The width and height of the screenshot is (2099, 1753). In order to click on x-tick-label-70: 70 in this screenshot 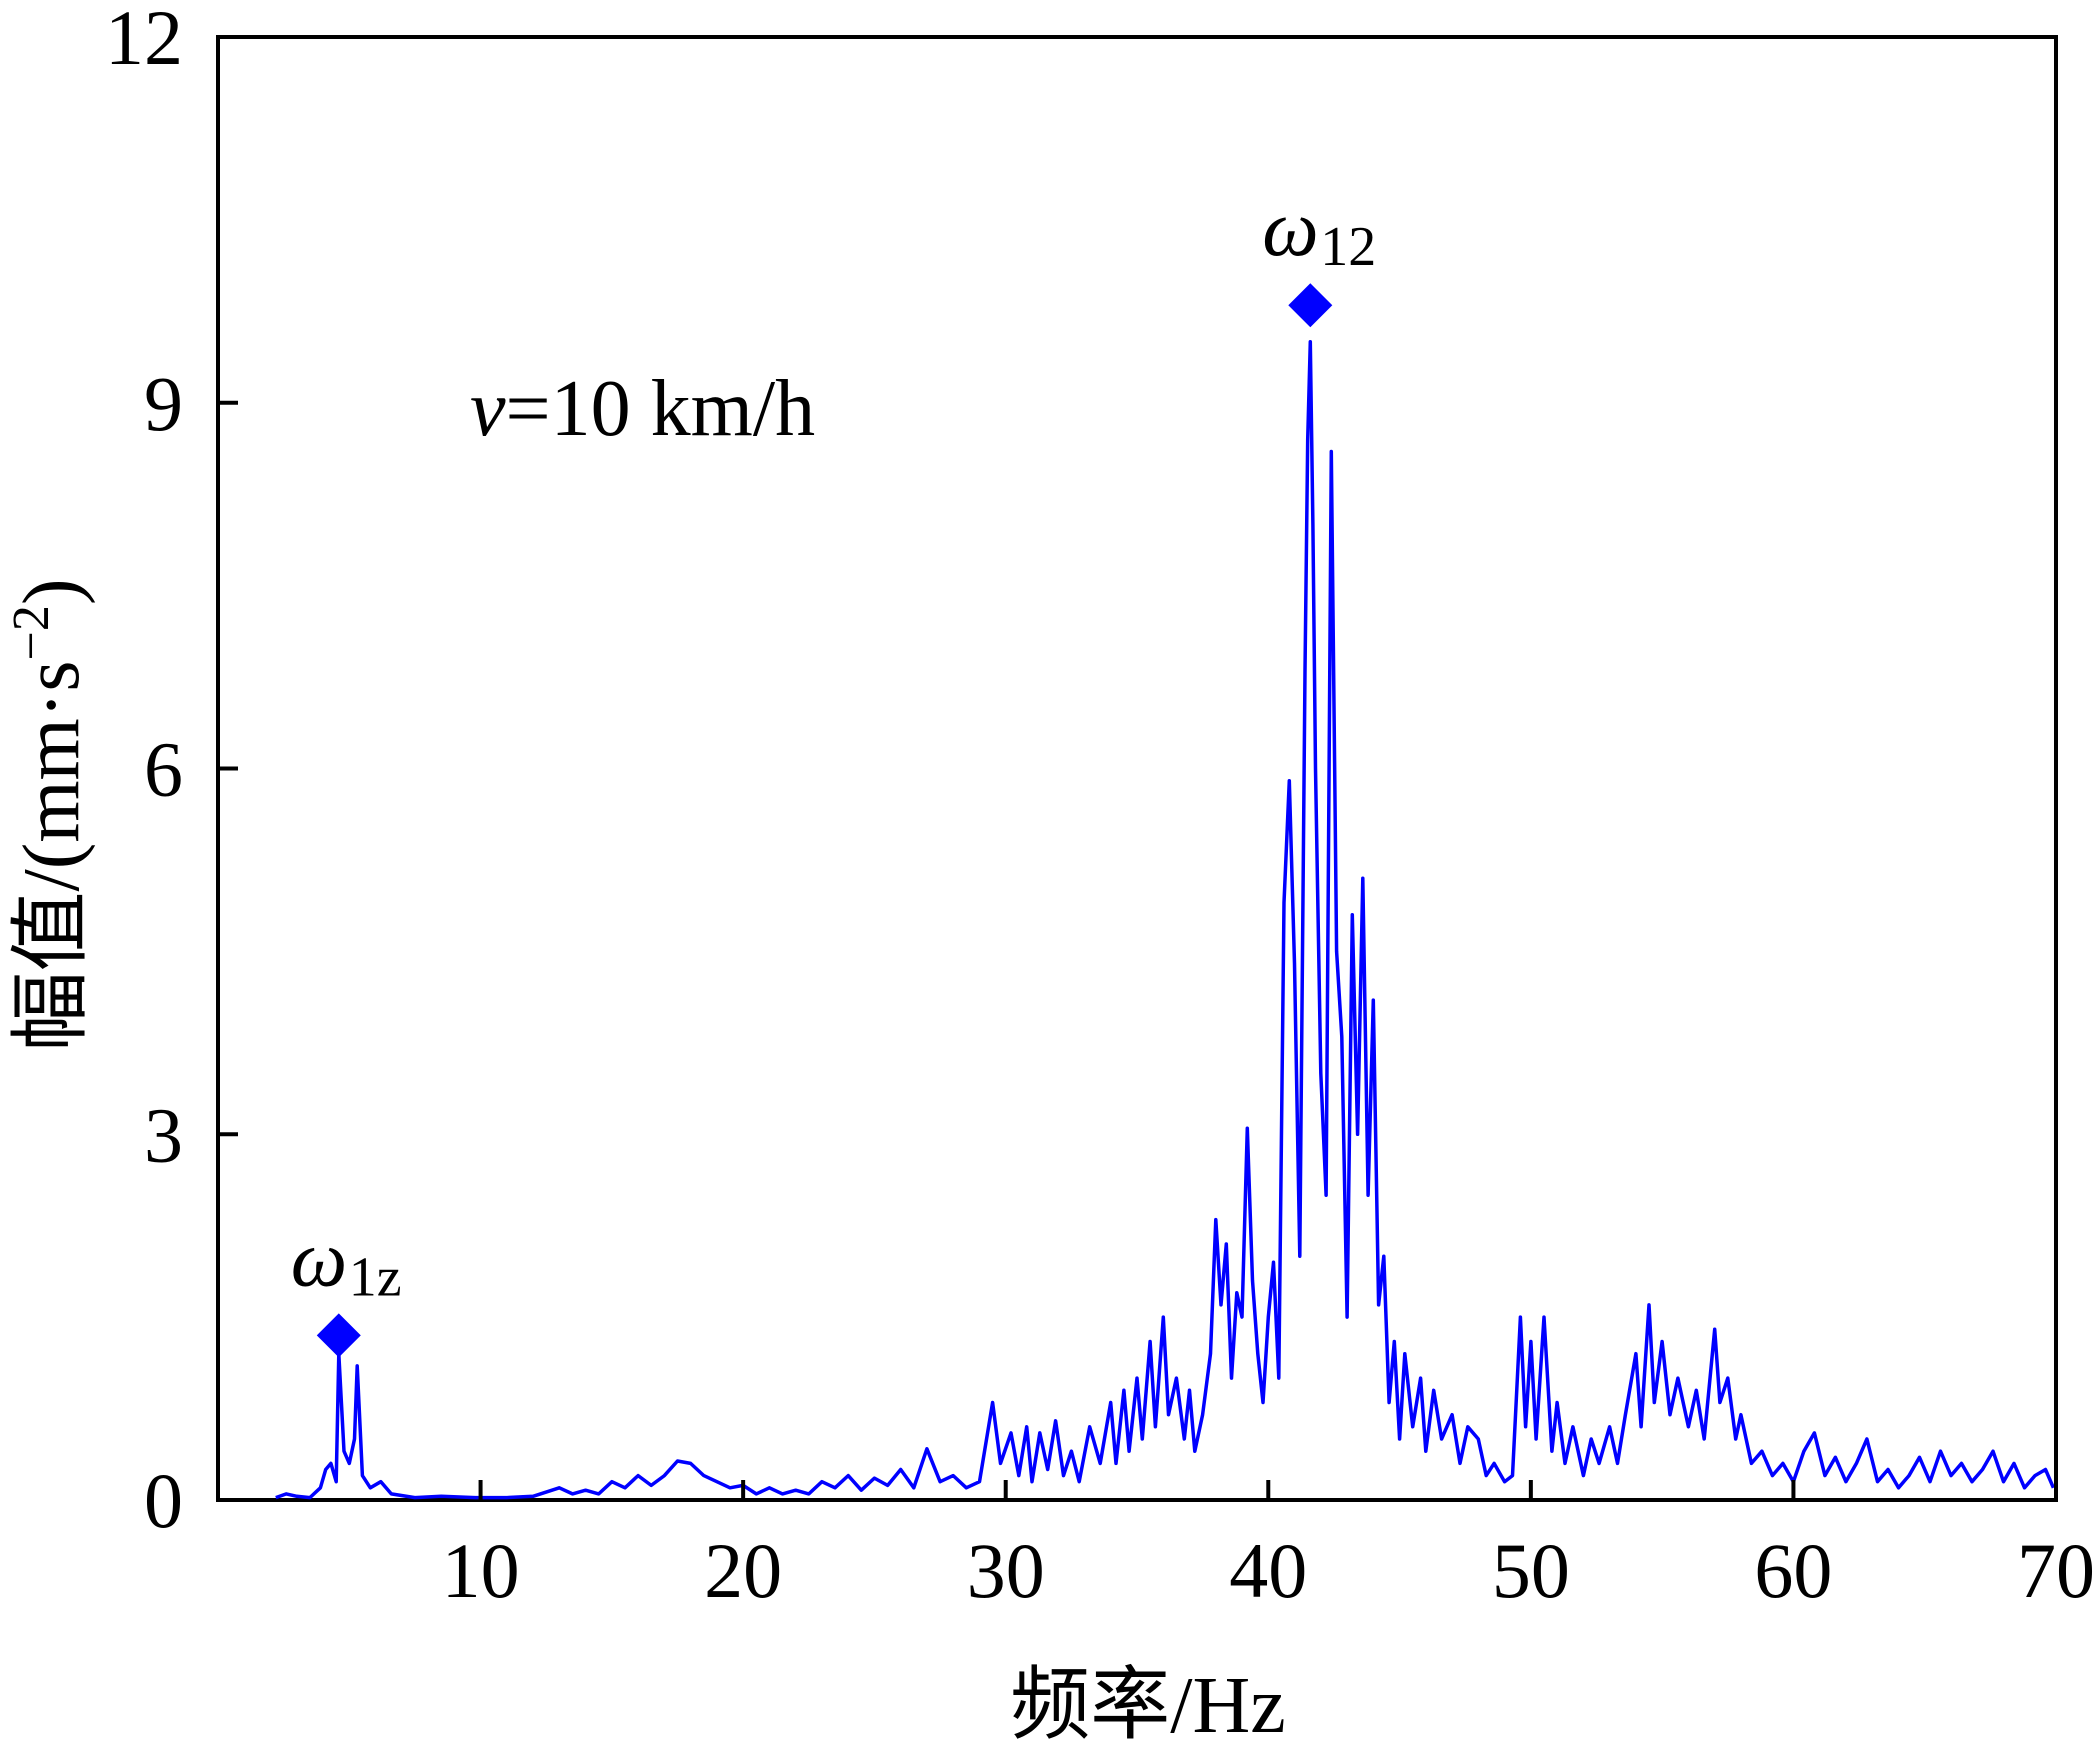, I will do `click(2056, 1570)`.